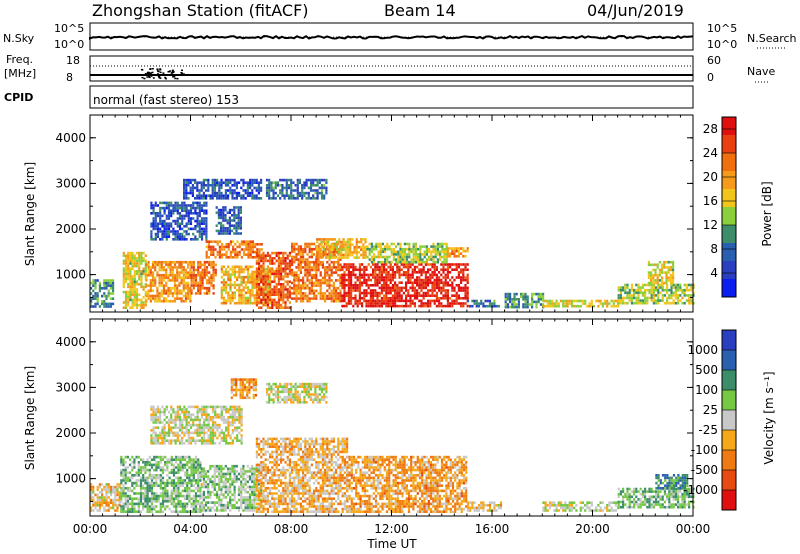  I want to click on y-tick-label: 2000, so click(70, 229).